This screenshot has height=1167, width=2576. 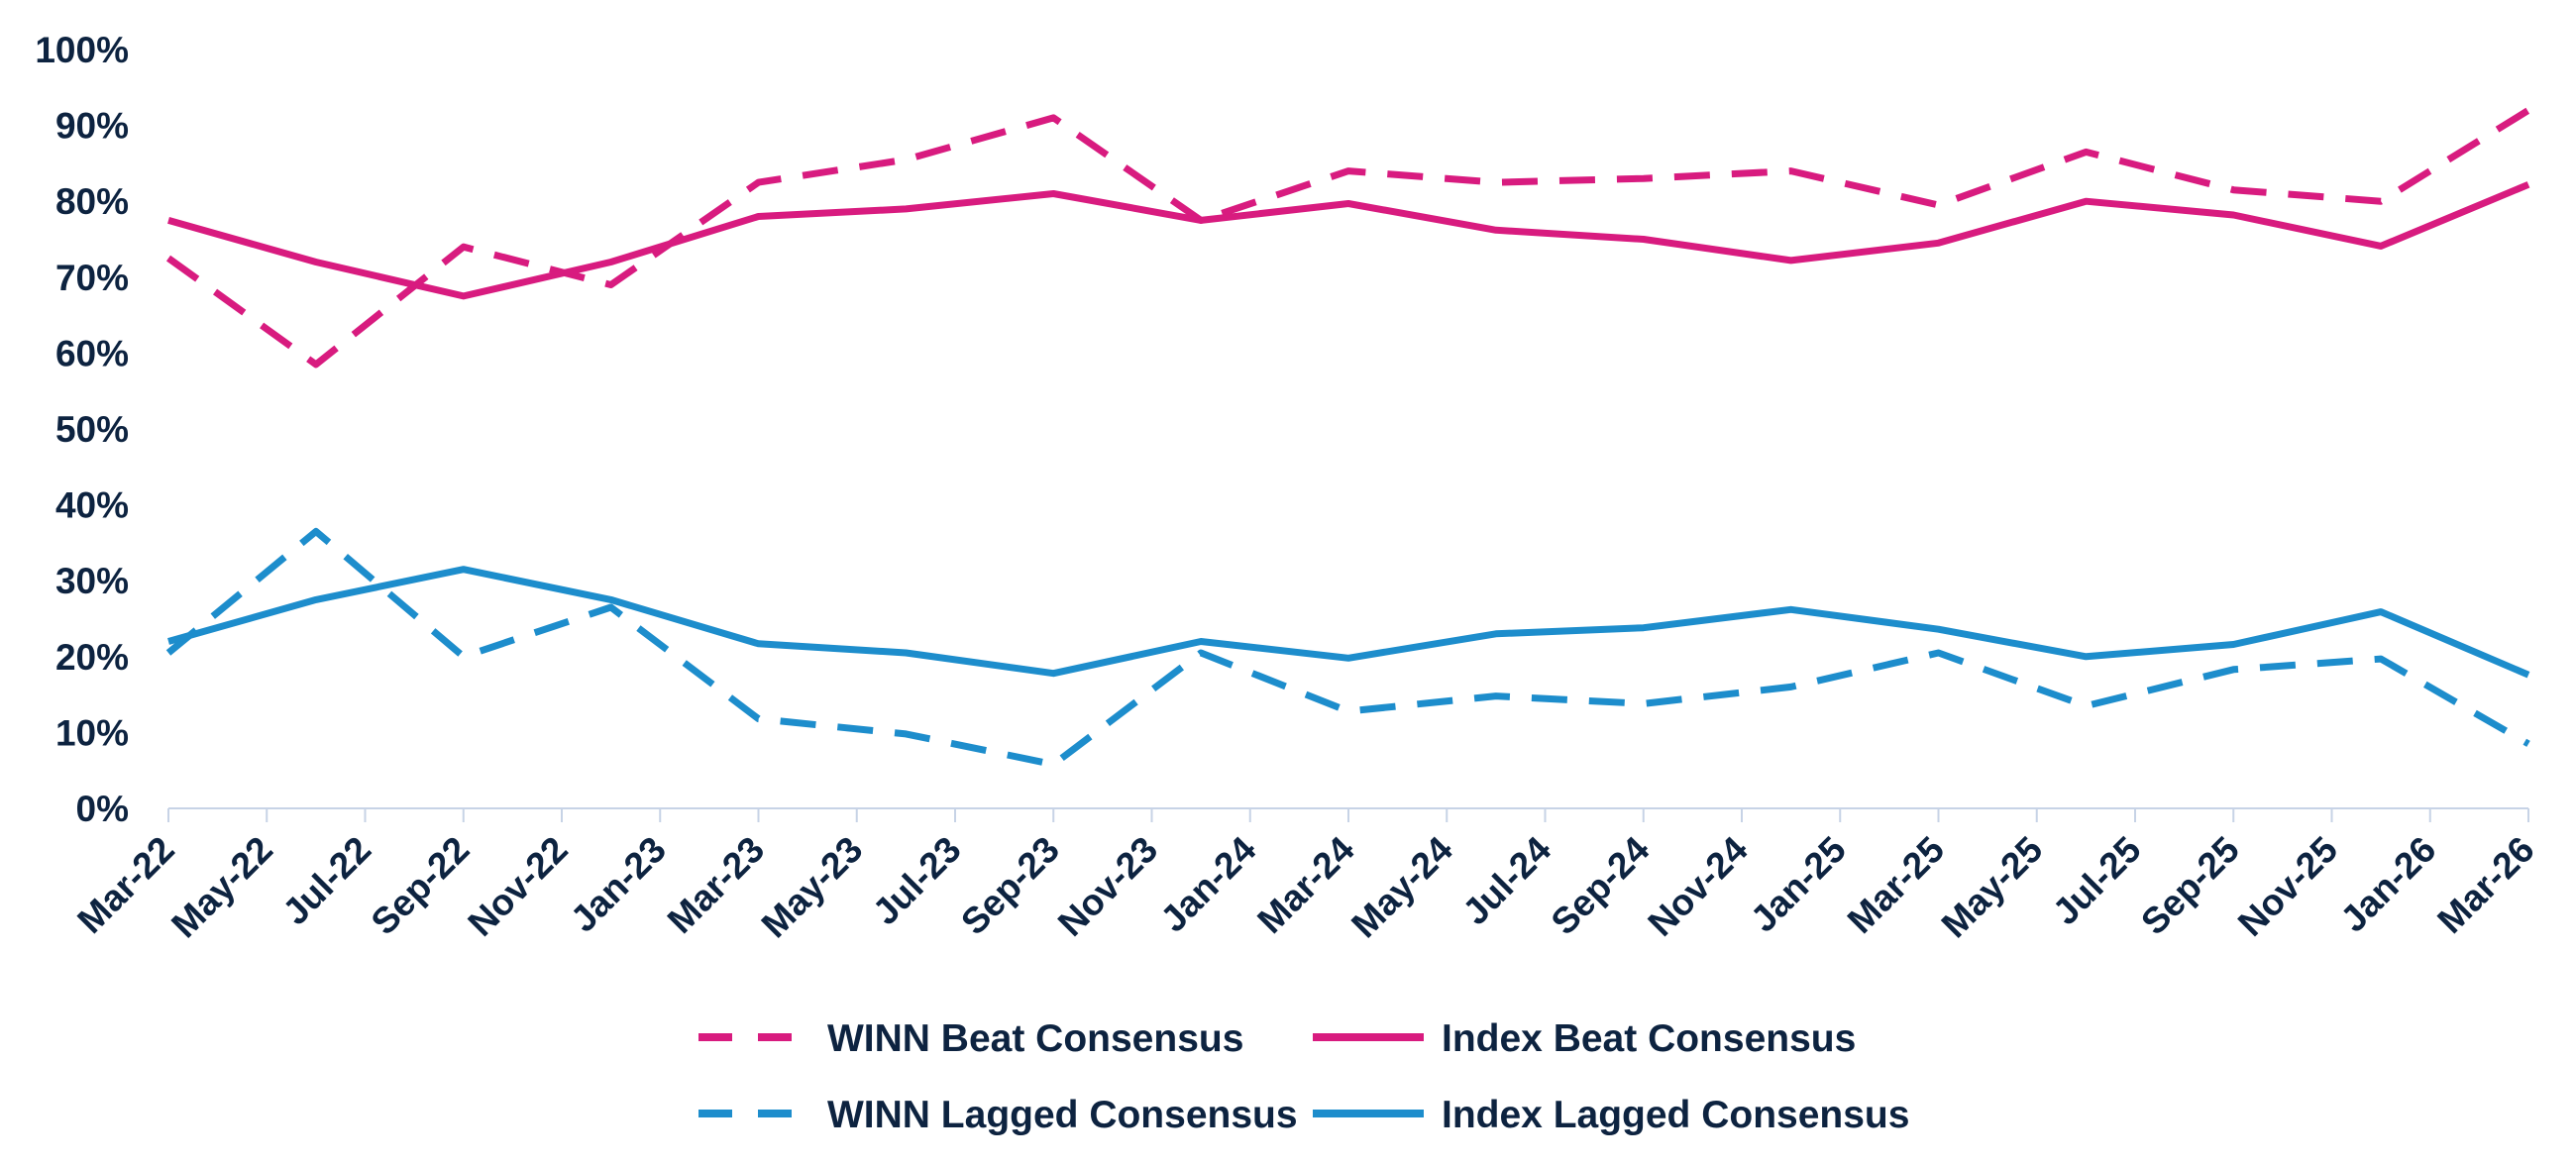 I want to click on x-tick-label: Sep-25, so click(x=2190, y=886).